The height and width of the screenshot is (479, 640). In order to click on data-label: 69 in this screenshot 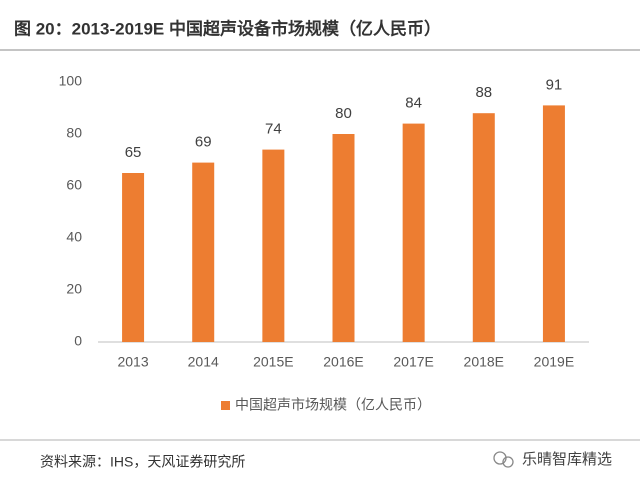, I will do `click(203, 142)`.